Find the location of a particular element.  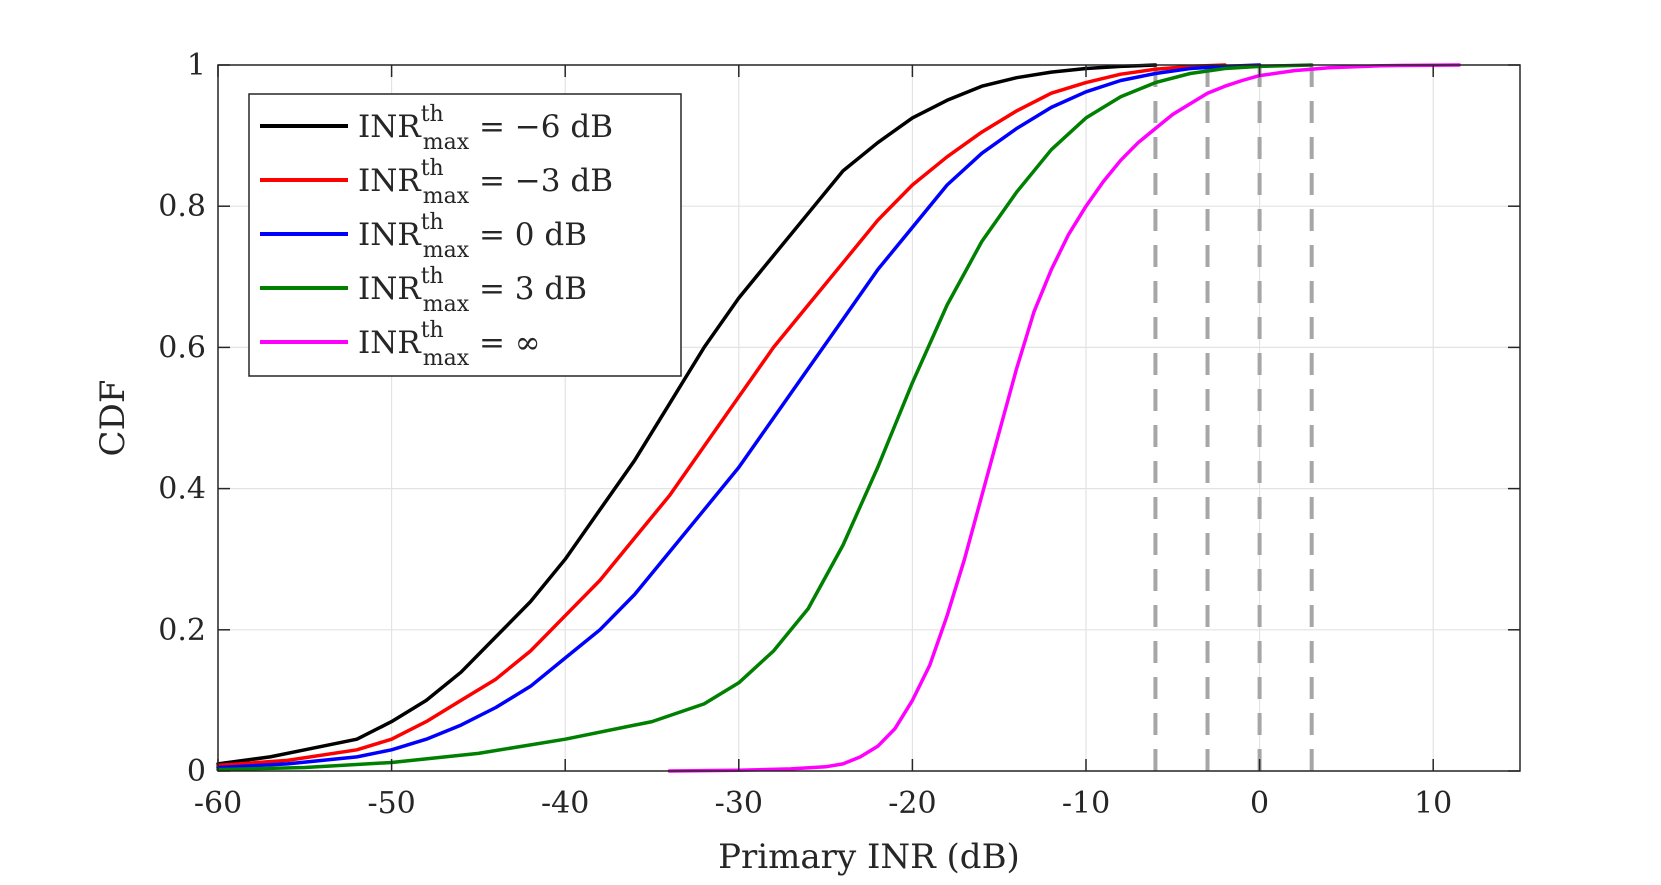

x-tick-label: -20 is located at coordinates (912, 803).